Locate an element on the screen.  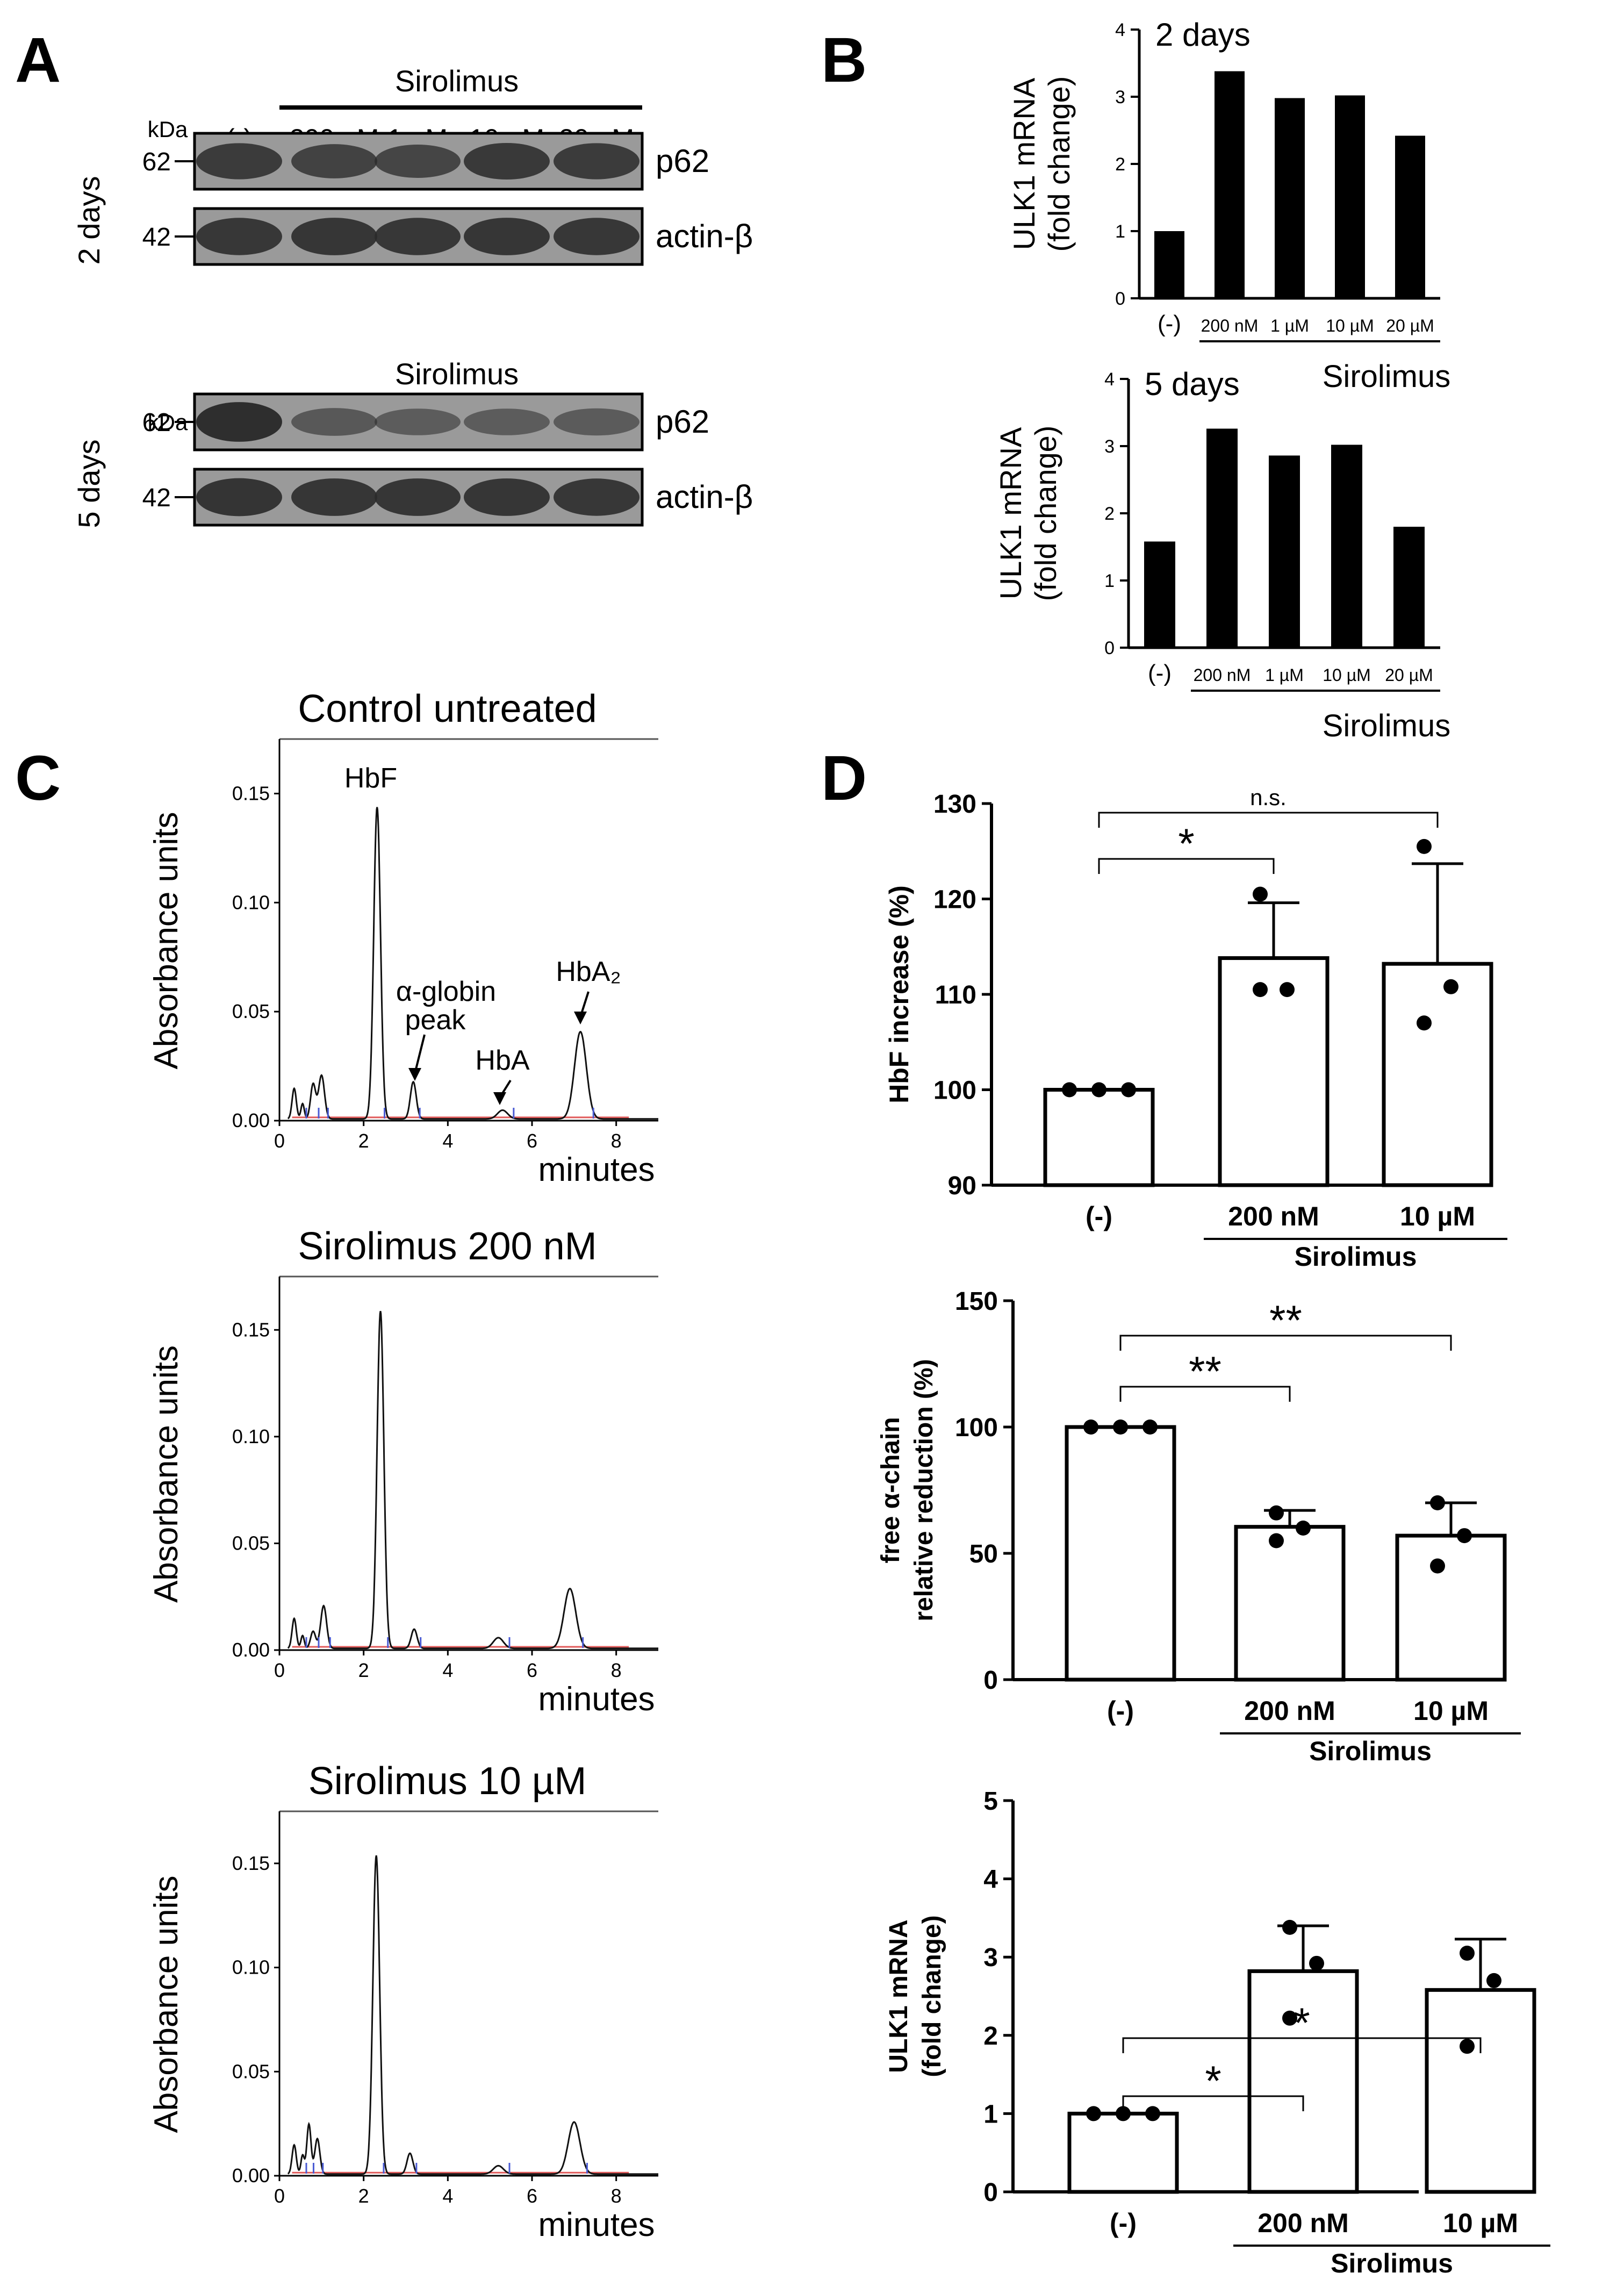
chart-title: Sirolimus 200 nM is located at coordinates (447, 1246).